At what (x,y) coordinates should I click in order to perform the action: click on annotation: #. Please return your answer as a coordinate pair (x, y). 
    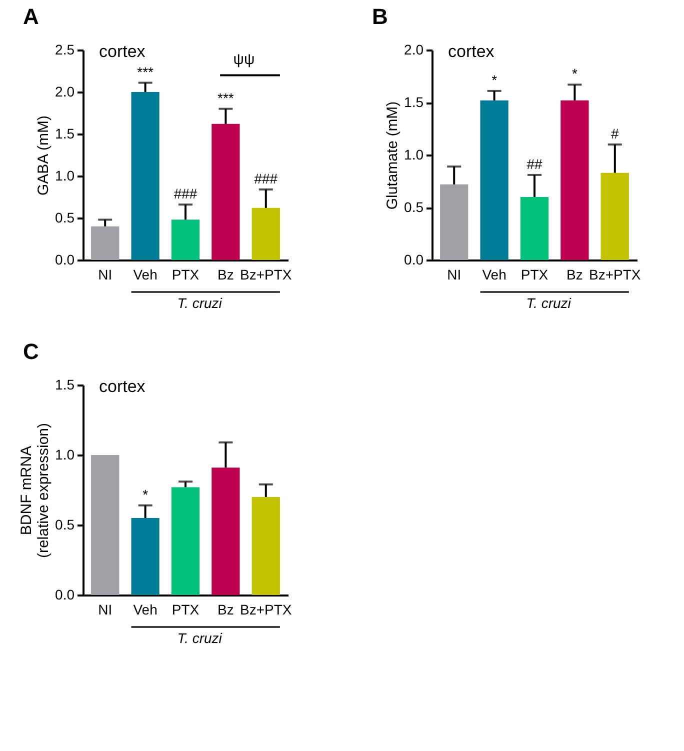
    Looking at the image, I should click on (614, 134).